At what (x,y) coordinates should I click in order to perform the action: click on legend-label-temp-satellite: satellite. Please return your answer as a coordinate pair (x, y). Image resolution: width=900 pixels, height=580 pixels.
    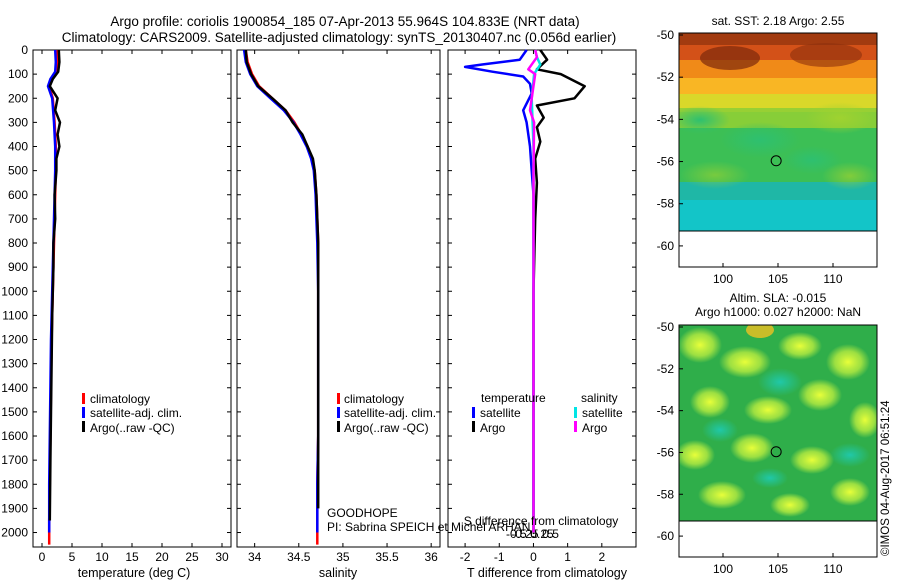
    Looking at the image, I should click on (500, 413).